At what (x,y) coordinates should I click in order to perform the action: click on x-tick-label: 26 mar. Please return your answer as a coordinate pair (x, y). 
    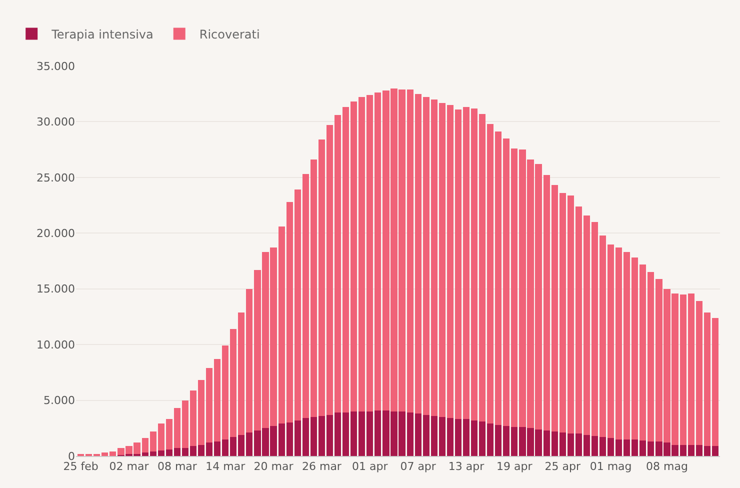
    Looking at the image, I should click on (322, 467).